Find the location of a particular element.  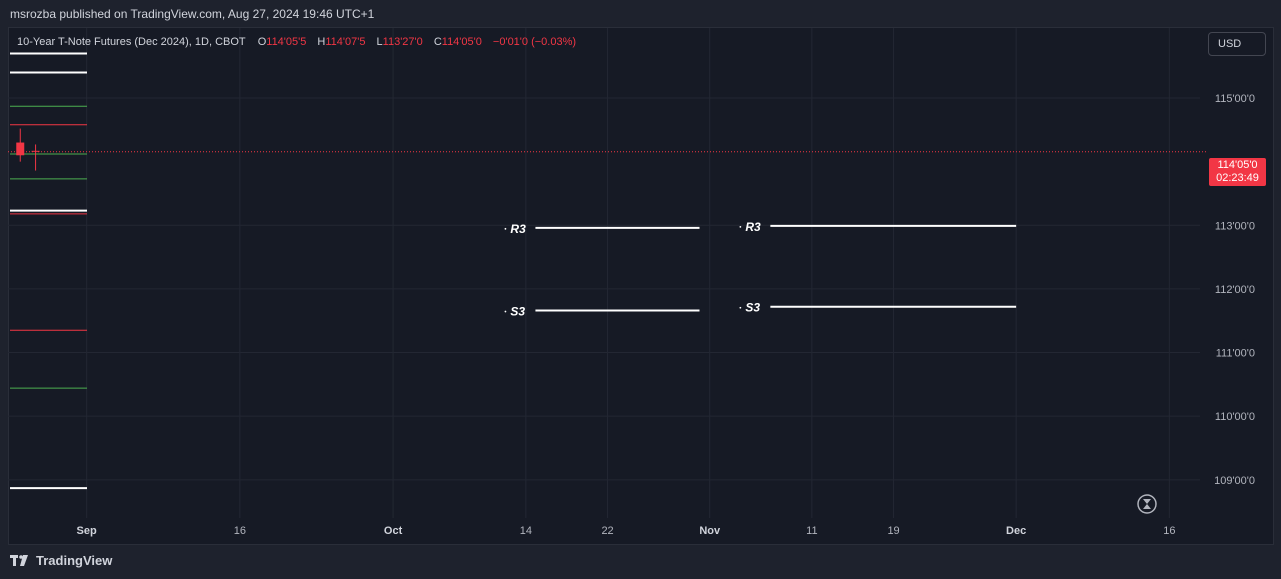

close-value: 114'05'0 is located at coordinates (461, 42).